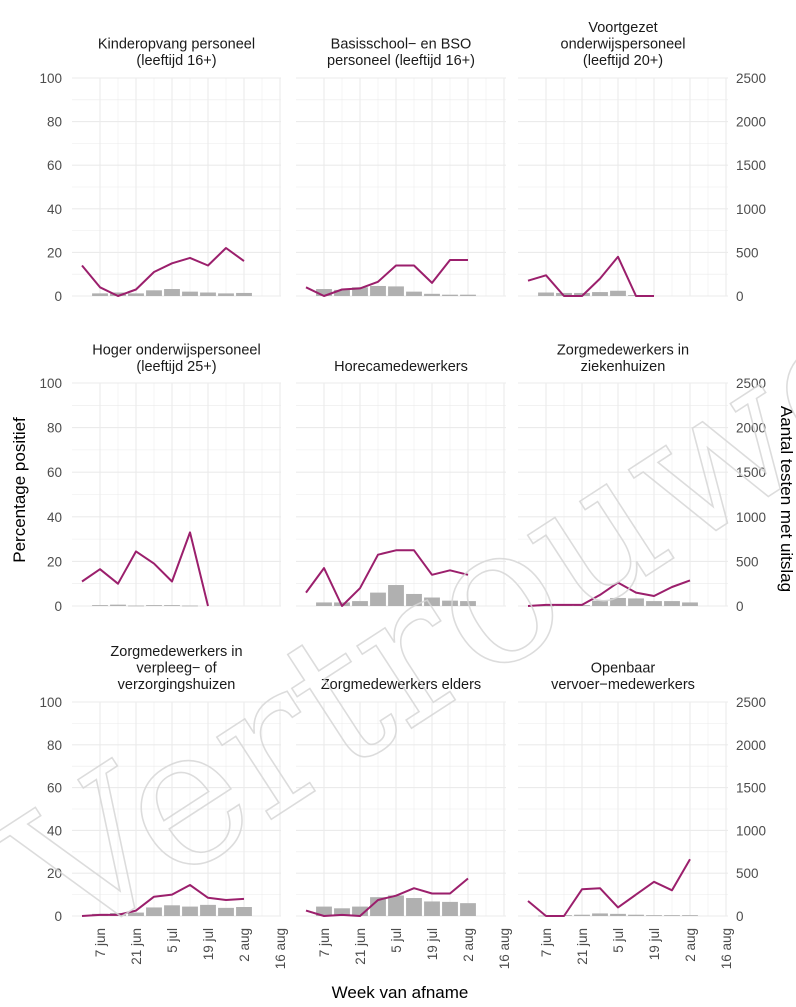 The image size is (796, 1007). Describe the element at coordinates (177, 685) in the screenshot. I see `panel-title: verzorgingshuizen` at that location.